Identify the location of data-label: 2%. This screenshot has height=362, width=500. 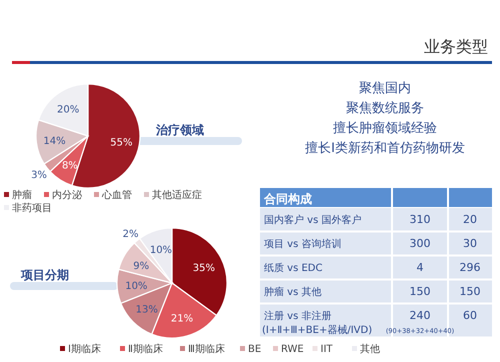
(130, 234).